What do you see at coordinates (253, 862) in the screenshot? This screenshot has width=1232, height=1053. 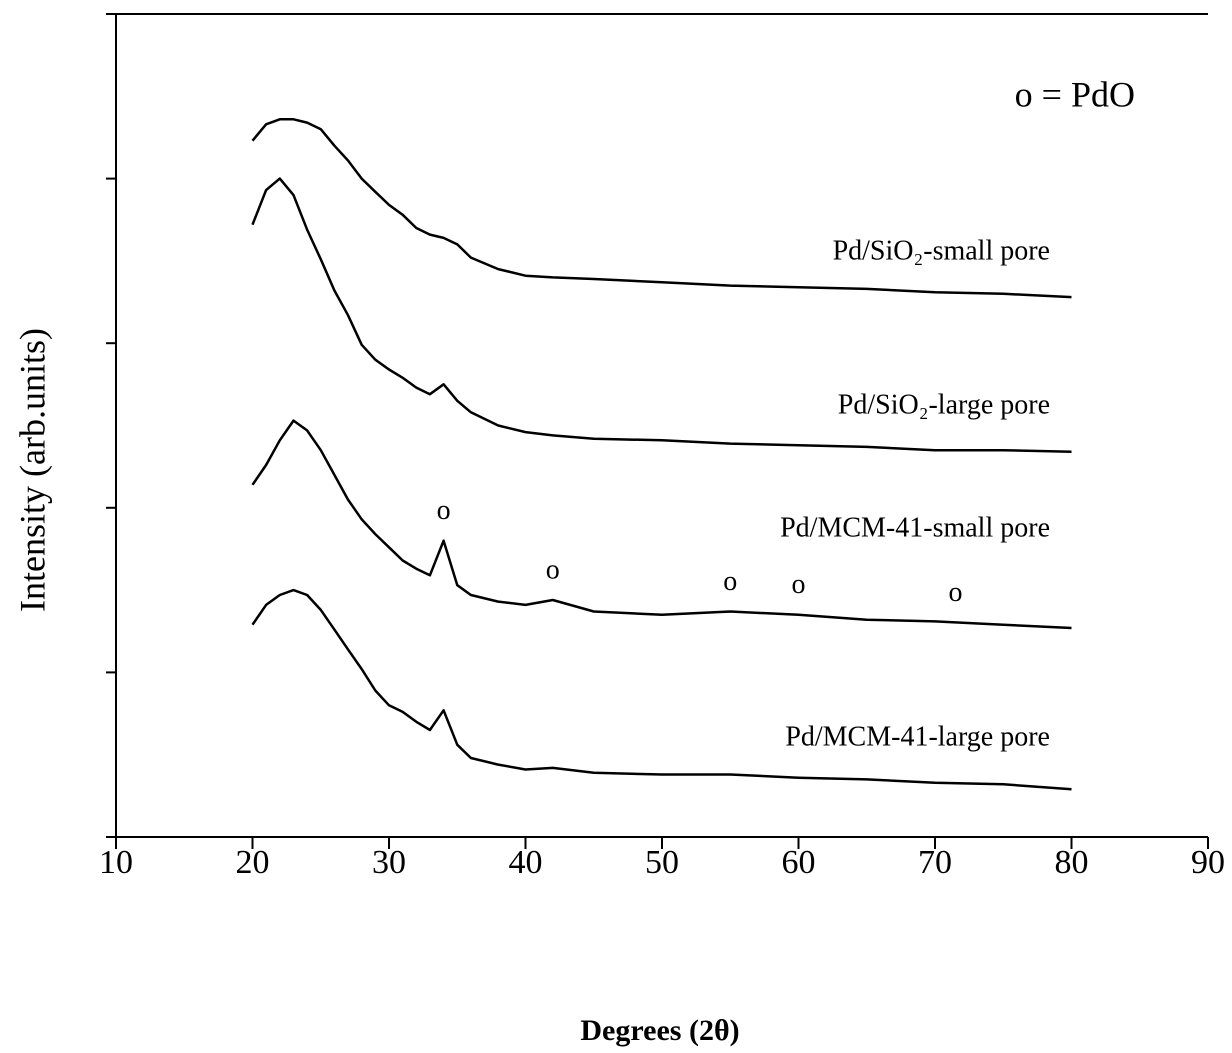 I see `x-tick-label: 20` at bounding box center [253, 862].